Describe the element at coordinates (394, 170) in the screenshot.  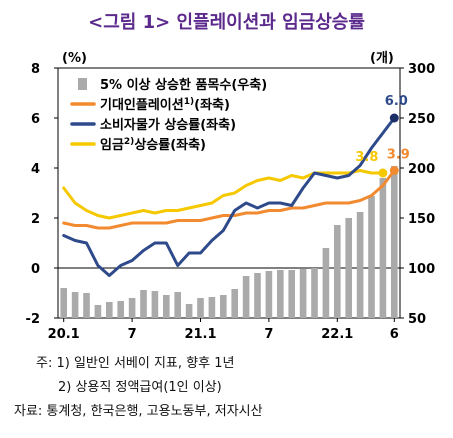
I see `expectation-end-marker` at that location.